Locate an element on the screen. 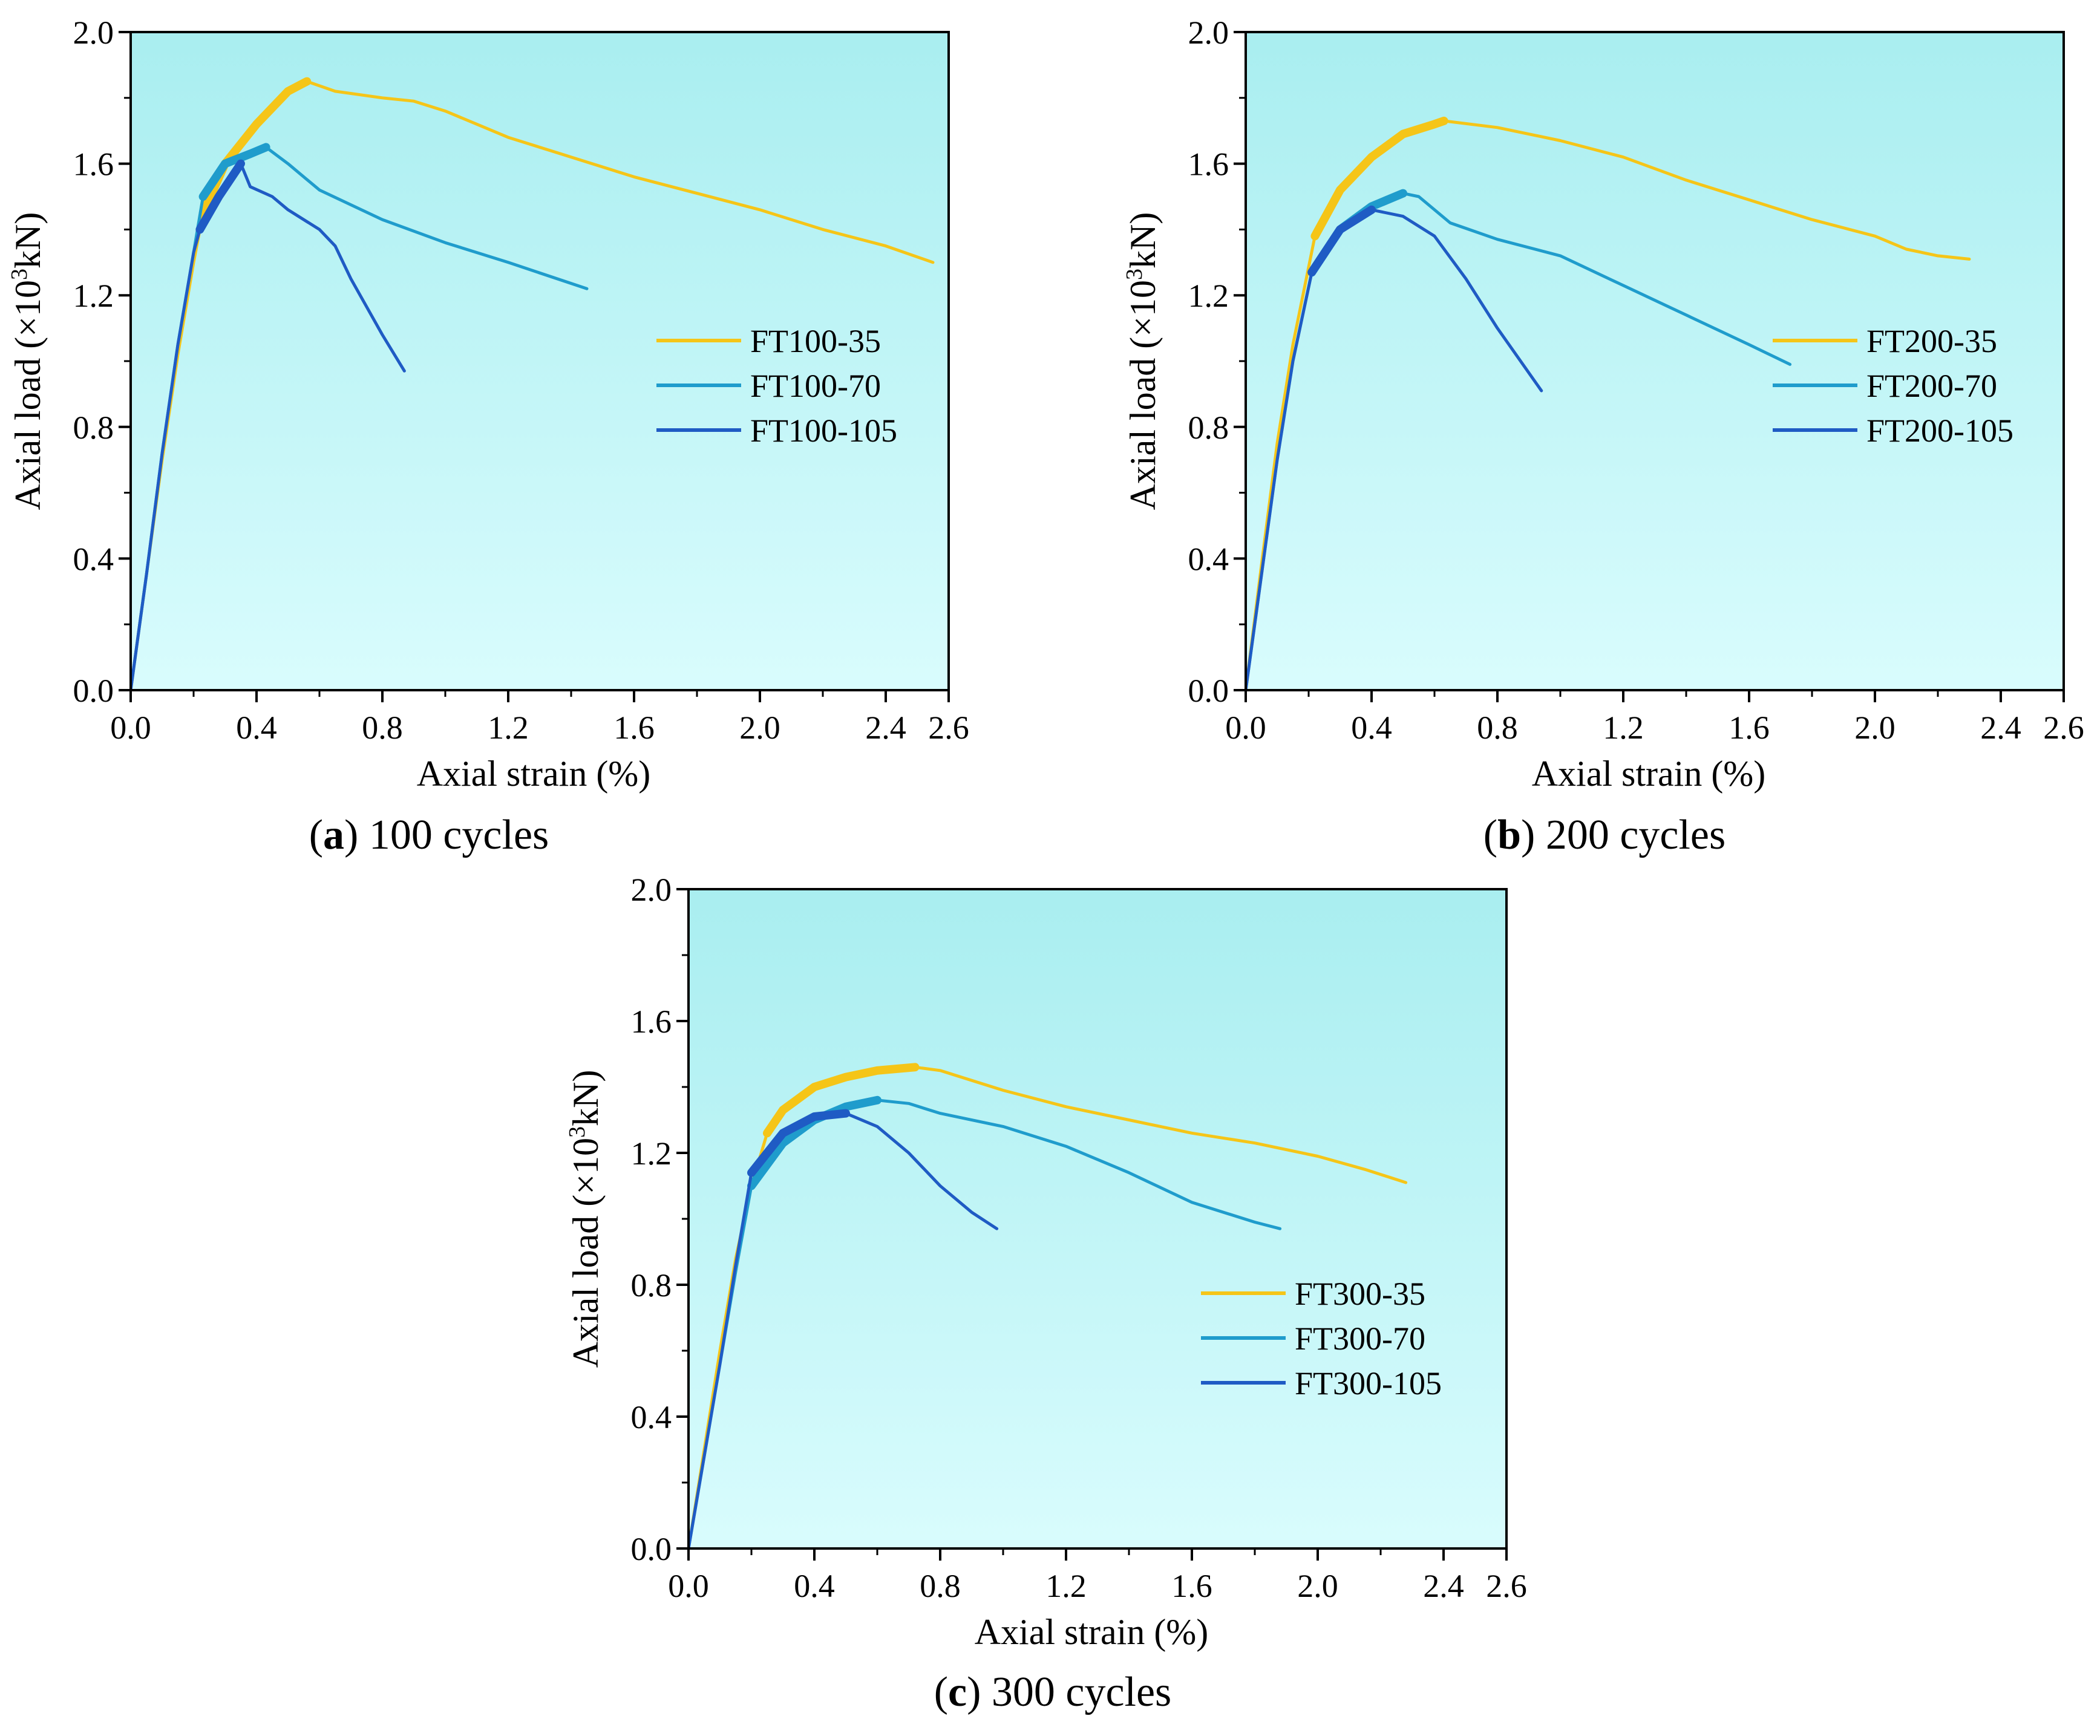 This screenshot has width=2100, height=1736. legend-label: FT300-70 is located at coordinates (1360, 1338).